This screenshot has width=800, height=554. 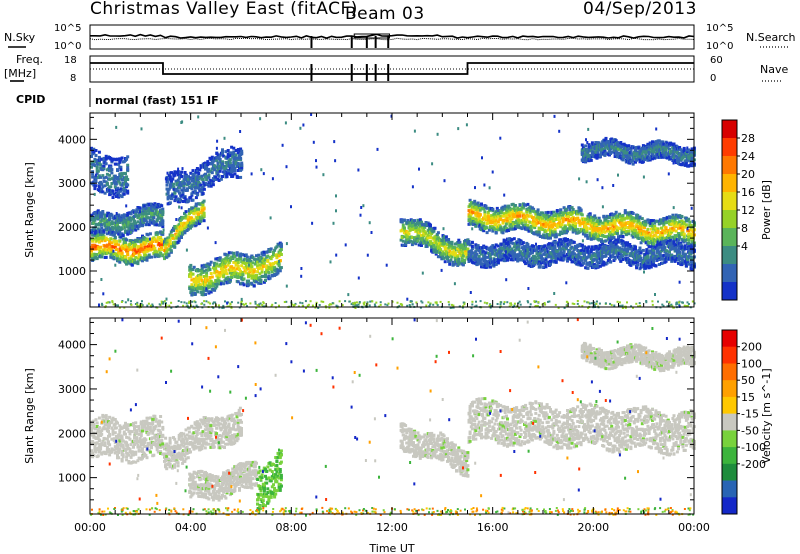 What do you see at coordinates (70, 60) in the screenshot?
I see `freq-tick-top: 18` at bounding box center [70, 60].